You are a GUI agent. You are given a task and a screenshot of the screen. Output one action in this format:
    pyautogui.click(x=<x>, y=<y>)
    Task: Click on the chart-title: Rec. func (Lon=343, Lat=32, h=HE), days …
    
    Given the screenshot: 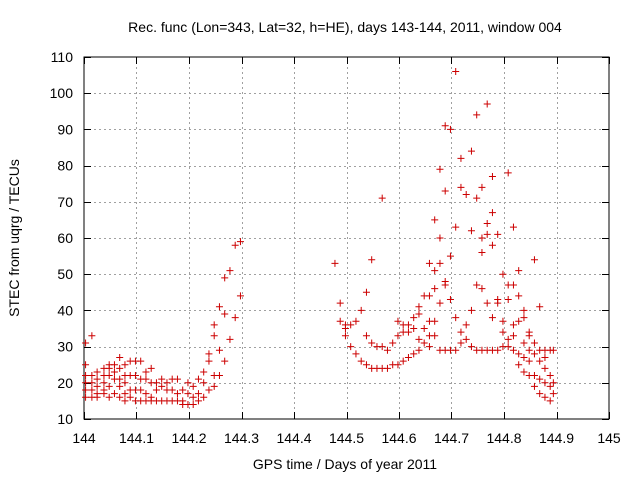 What is the action you would take?
    pyautogui.click(x=345, y=27)
    